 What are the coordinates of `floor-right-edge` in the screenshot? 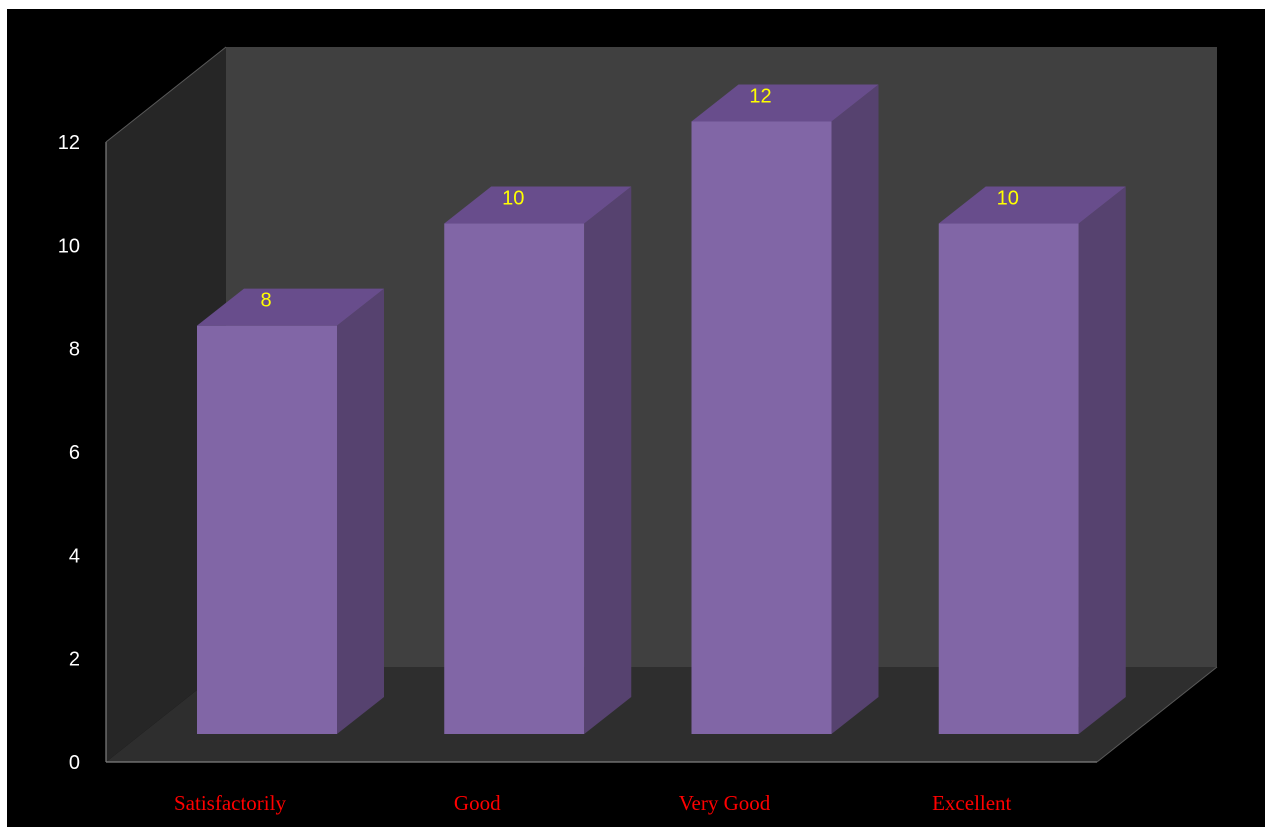 It's located at (1157, 714).